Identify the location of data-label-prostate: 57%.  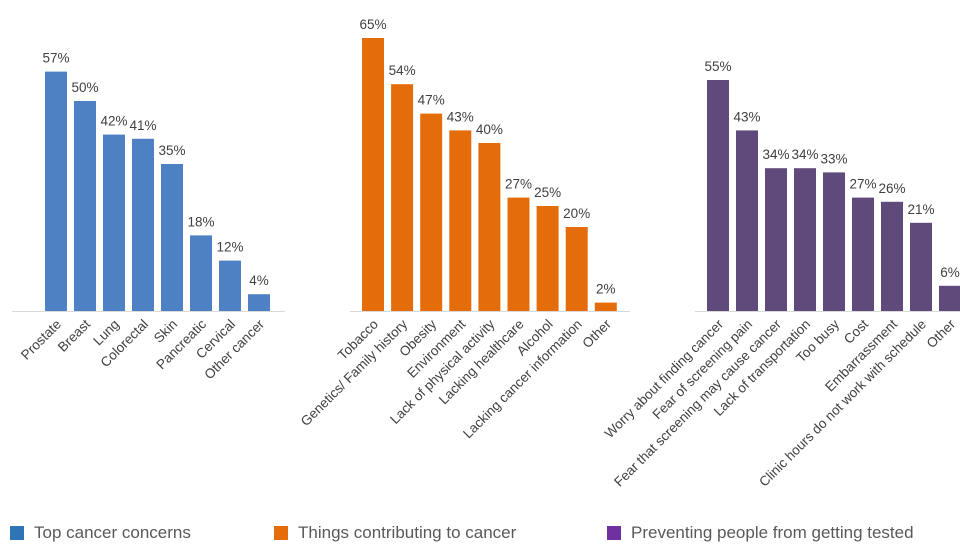
(55, 58).